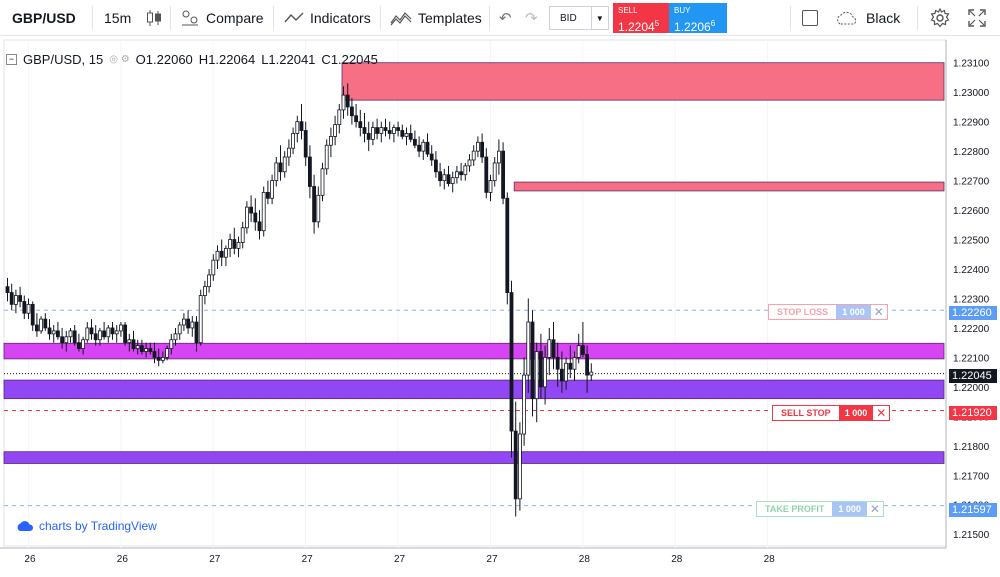 This screenshot has height=577, width=1000. I want to click on symbol-label: GBP/USD, so click(44, 18).